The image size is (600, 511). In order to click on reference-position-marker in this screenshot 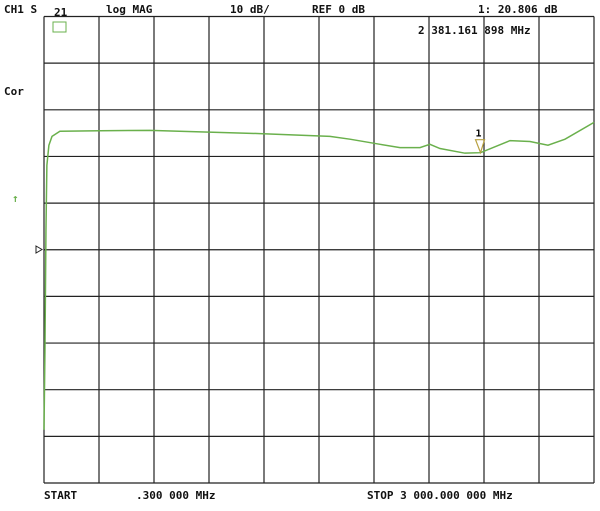, I will do `click(39, 249)`.